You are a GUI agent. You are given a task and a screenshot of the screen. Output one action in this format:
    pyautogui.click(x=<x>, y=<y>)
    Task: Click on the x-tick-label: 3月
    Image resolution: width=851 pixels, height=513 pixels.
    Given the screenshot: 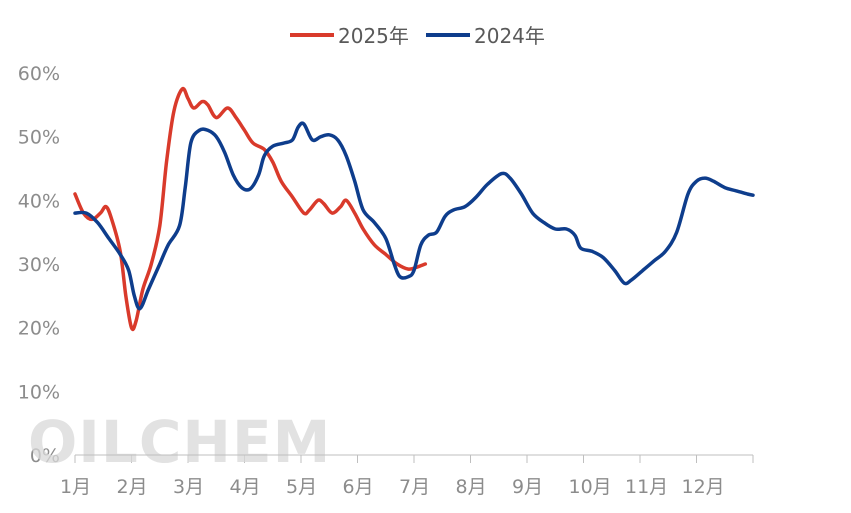 What is the action you would take?
    pyautogui.click(x=188, y=487)
    